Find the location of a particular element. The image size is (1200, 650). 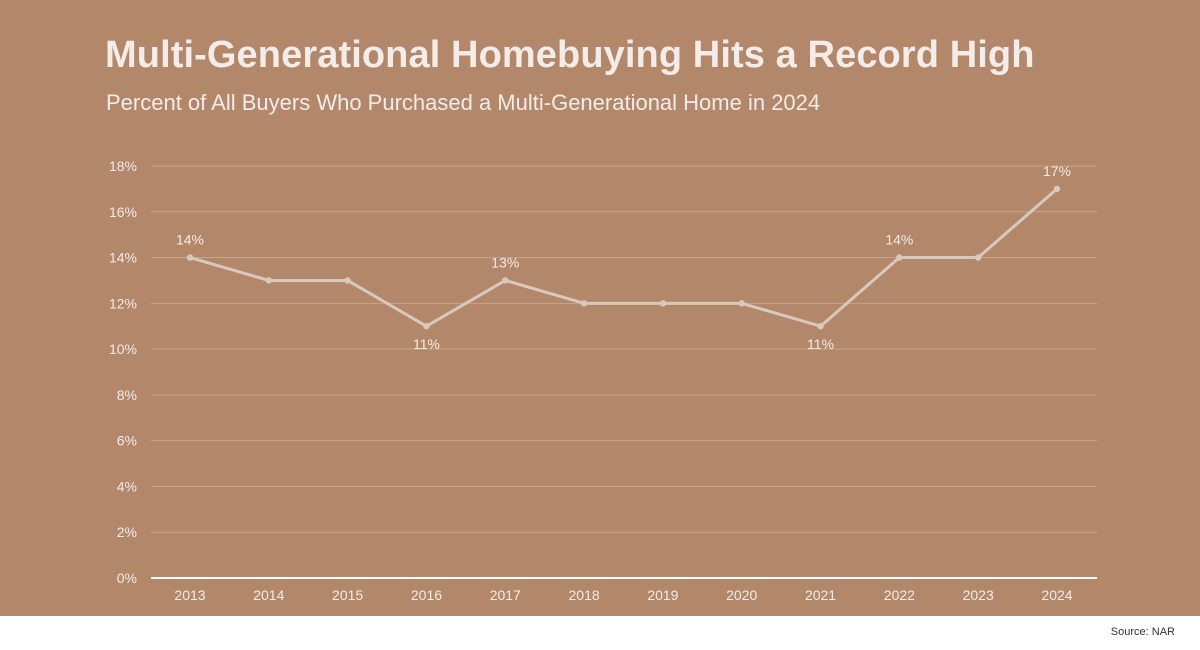

source-note: Source: NAR is located at coordinates (1142, 632).